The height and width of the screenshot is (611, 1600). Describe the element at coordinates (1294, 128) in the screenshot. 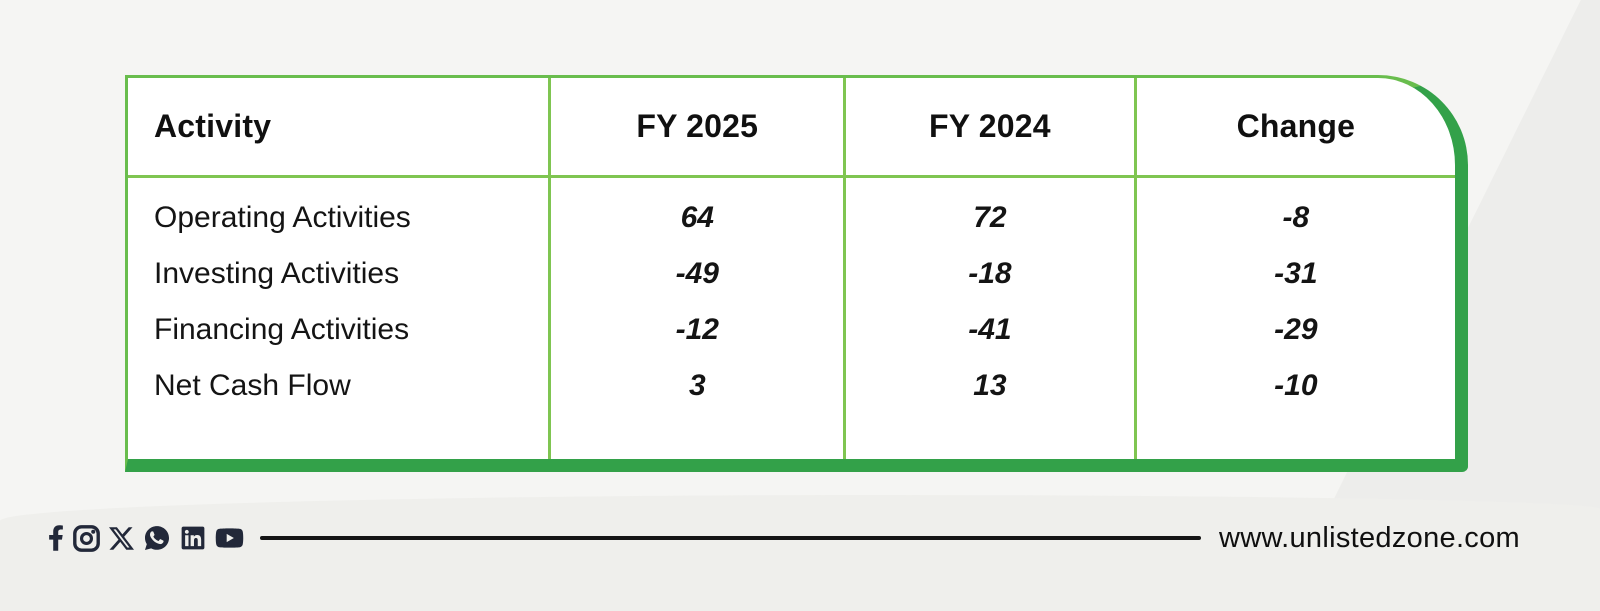

I see `column-header-change: Change` at that location.